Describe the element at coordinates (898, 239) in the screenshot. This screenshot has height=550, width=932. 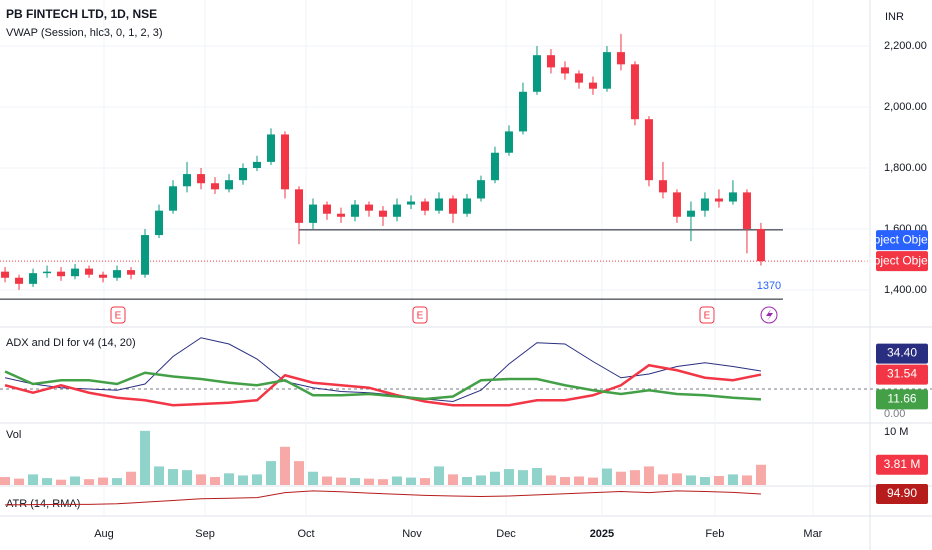
I see `price-label: [object Object]` at that location.